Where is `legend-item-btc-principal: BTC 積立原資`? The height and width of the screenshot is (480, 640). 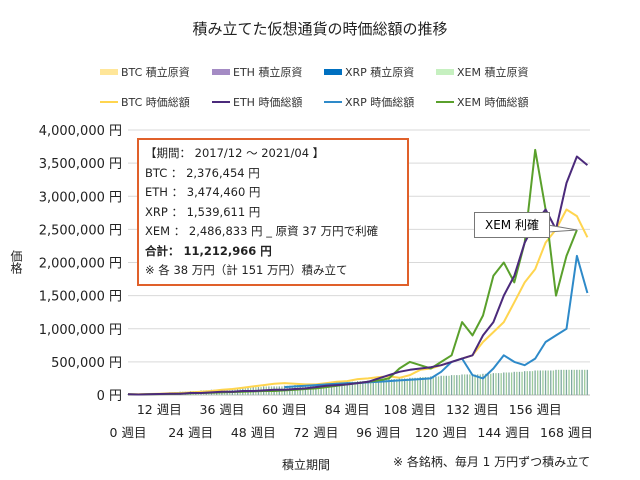
legend-item-btc-principal: BTC 積立原資 is located at coordinates (156, 72).